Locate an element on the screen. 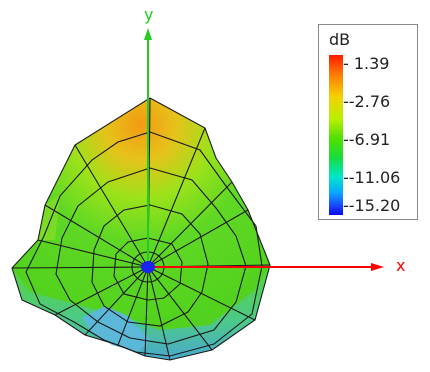  legend-tick: --11.06 is located at coordinates (372, 177).